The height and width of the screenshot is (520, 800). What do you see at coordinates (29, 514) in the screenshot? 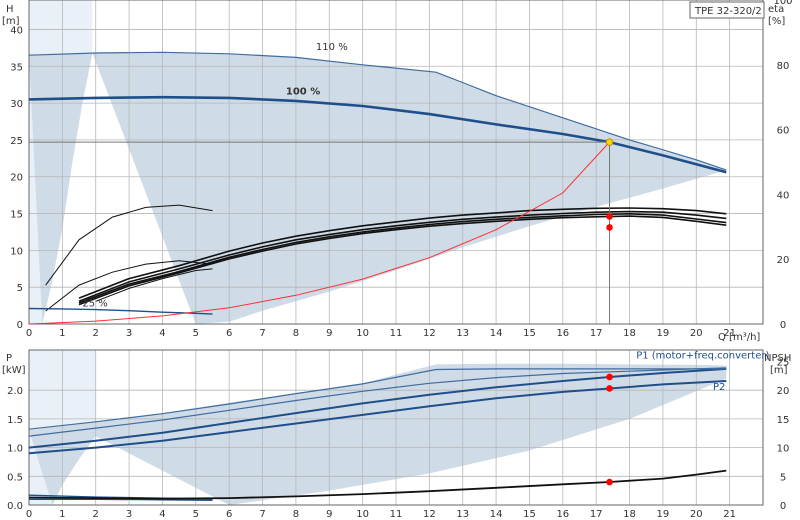
I see `power-x-tick: 0` at bounding box center [29, 514].